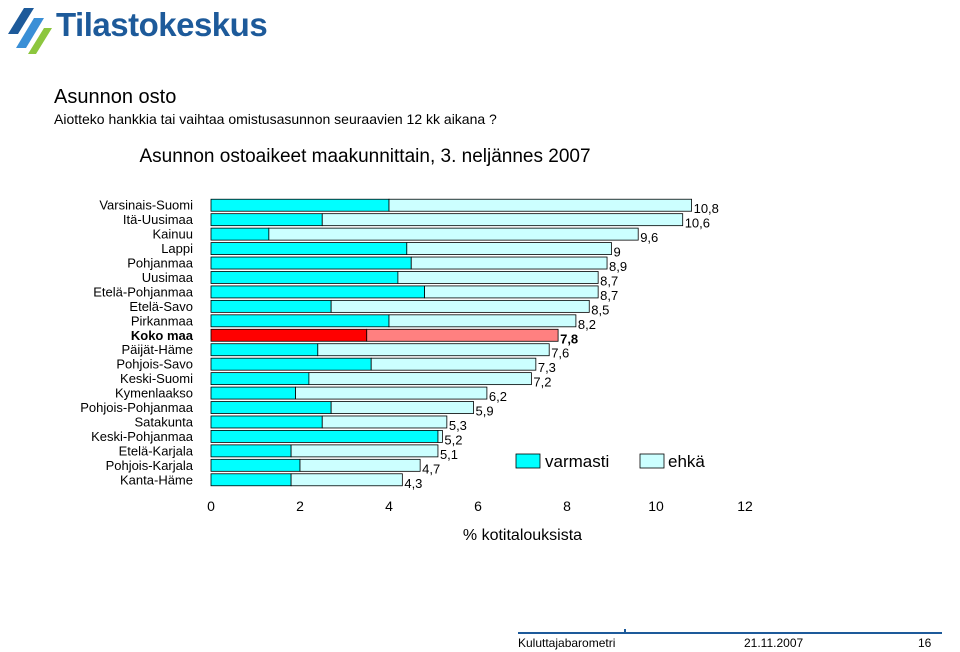 The height and width of the screenshot is (652, 960). I want to click on x-tick-label: 2, so click(300, 506).